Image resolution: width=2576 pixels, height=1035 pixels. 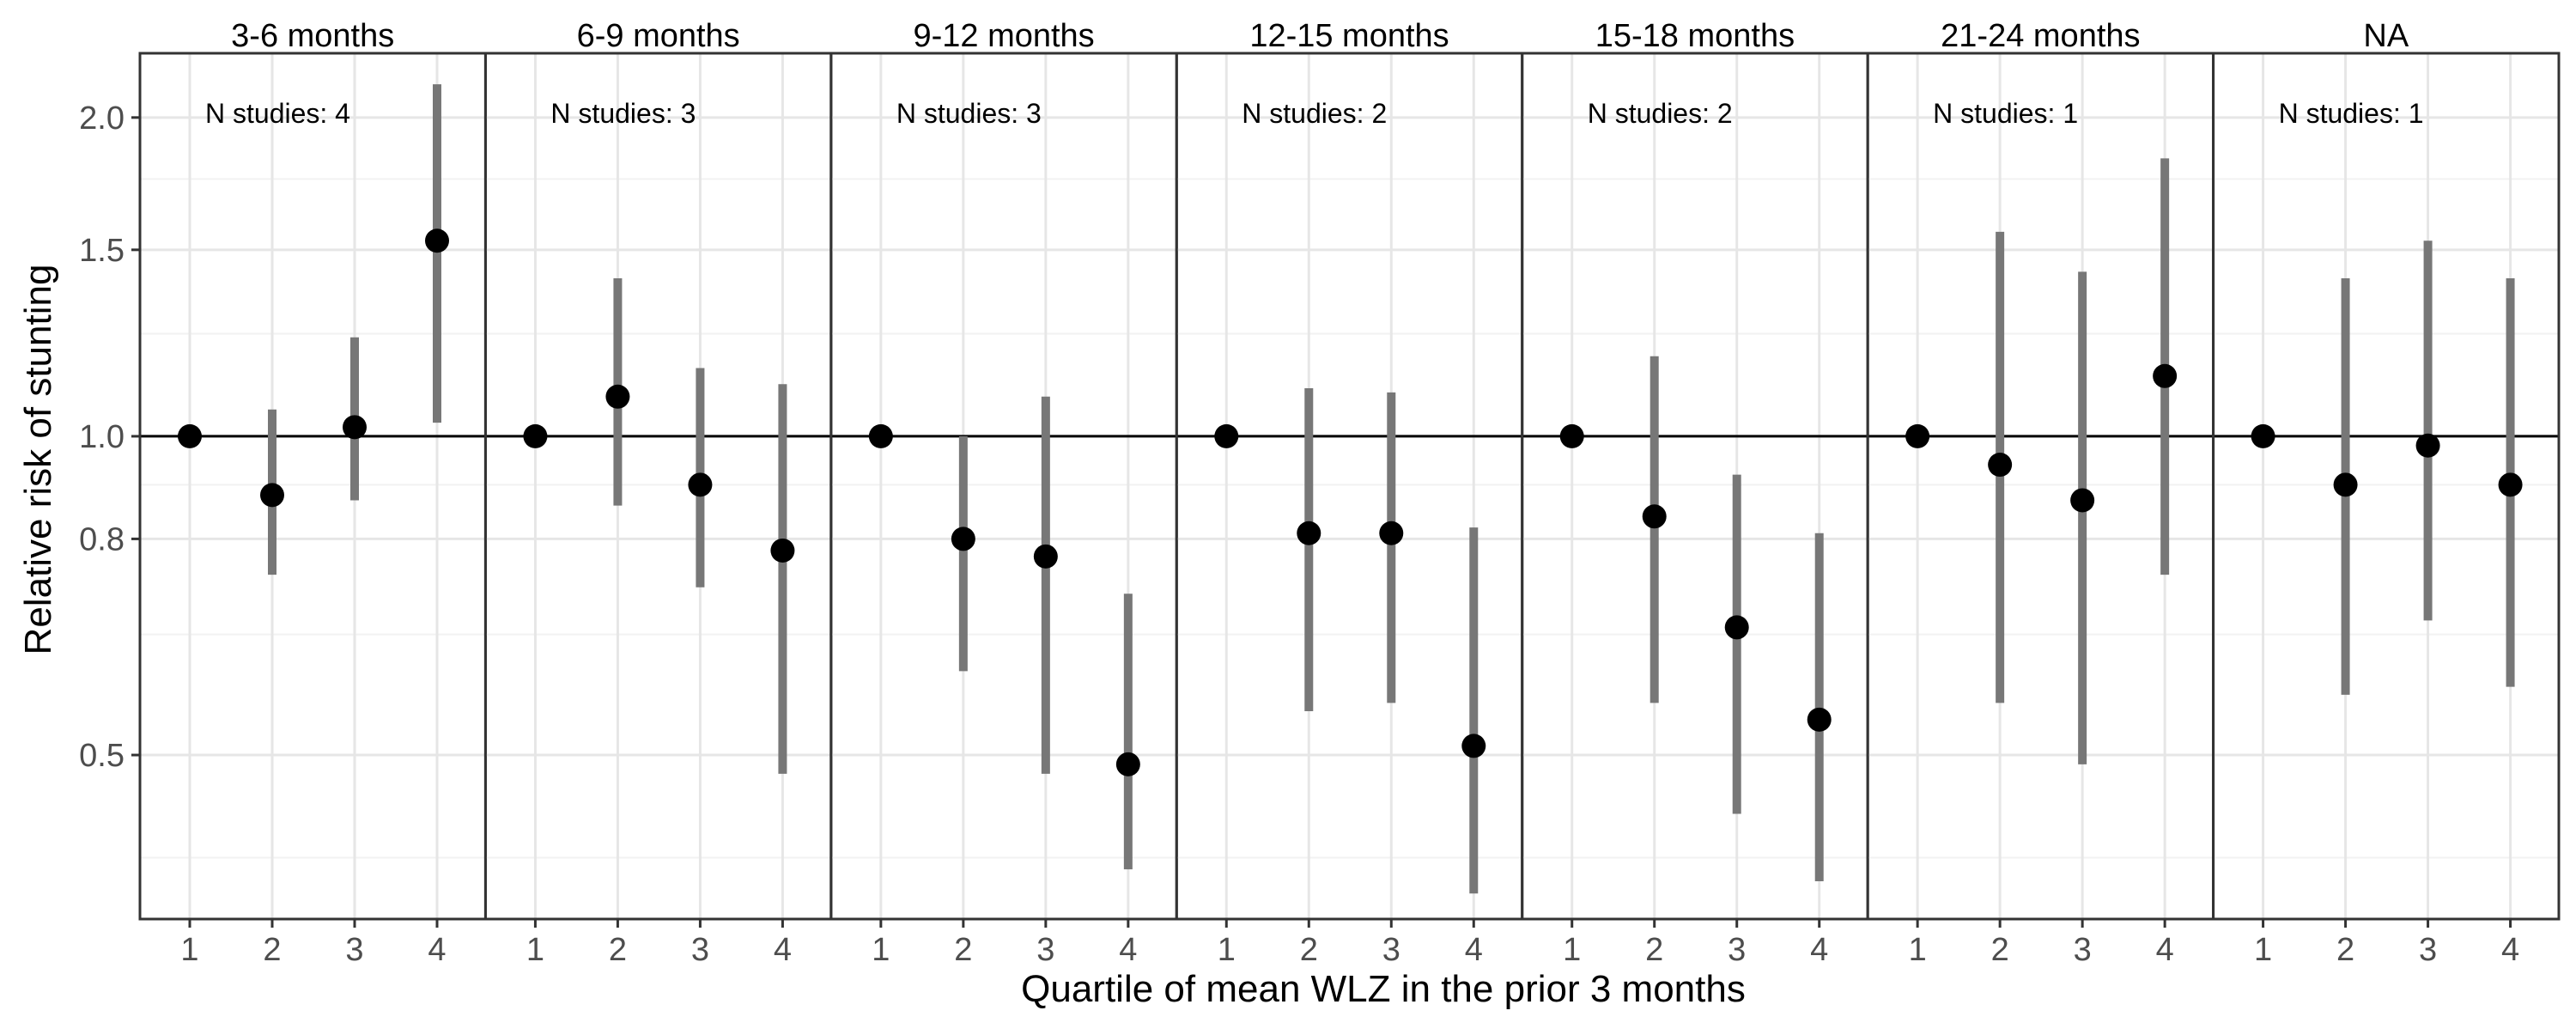 I want to click on facet-strip-label: NA, so click(x=2386, y=36).